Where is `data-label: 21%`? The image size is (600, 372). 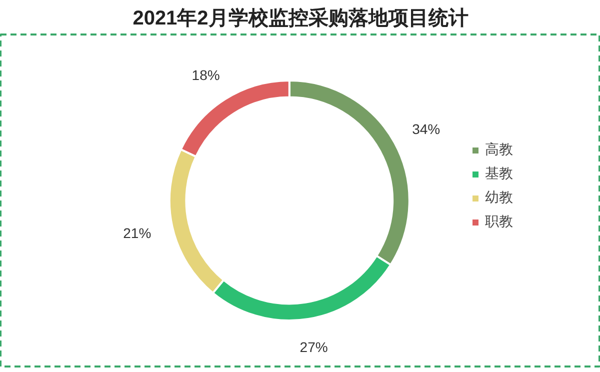
data-label: 21% is located at coordinates (137, 232).